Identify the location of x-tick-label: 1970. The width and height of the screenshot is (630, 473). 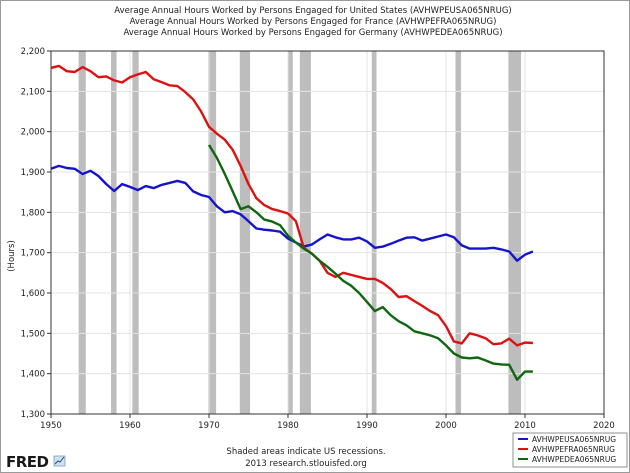
(209, 426).